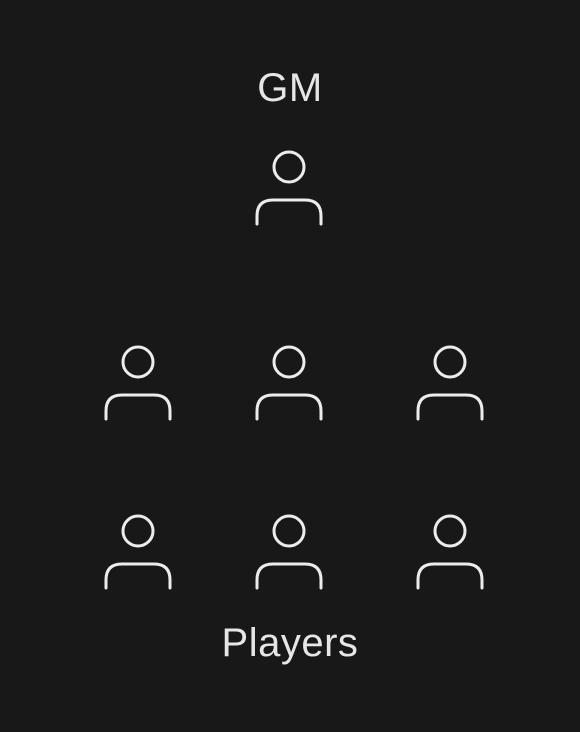 The image size is (580, 732). What do you see at coordinates (138, 381) in the screenshot?
I see `player-1-person-icon` at bounding box center [138, 381].